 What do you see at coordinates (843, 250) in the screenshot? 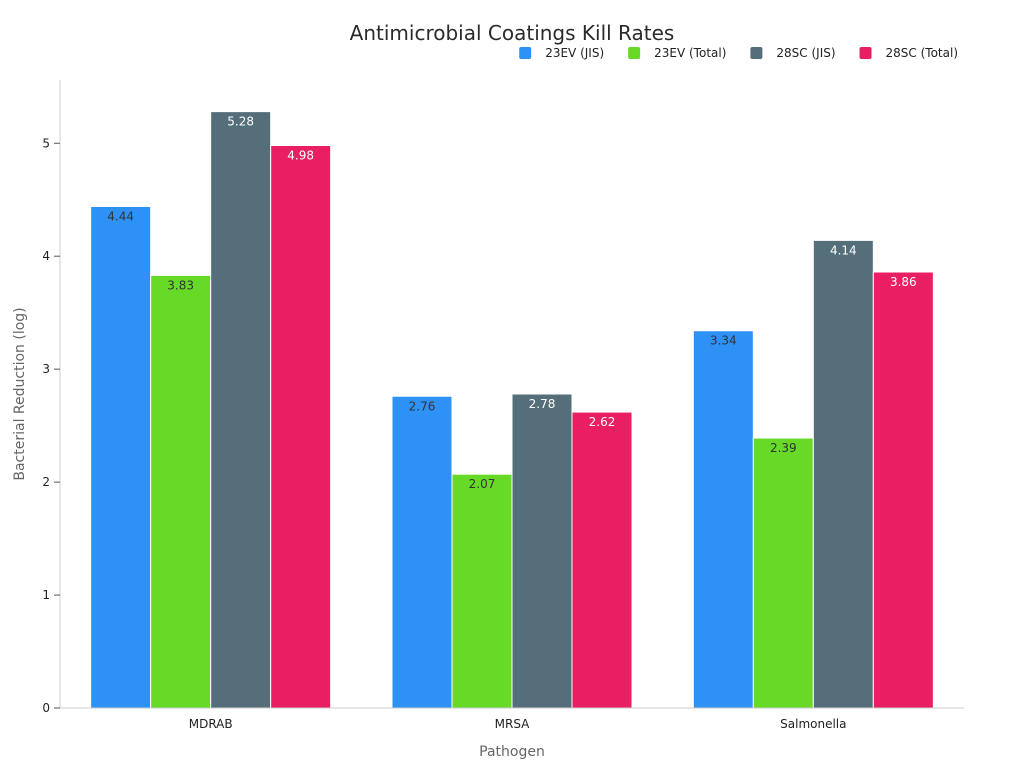
I see `data-label-28sc-jis-salmonella: 4.14` at bounding box center [843, 250].